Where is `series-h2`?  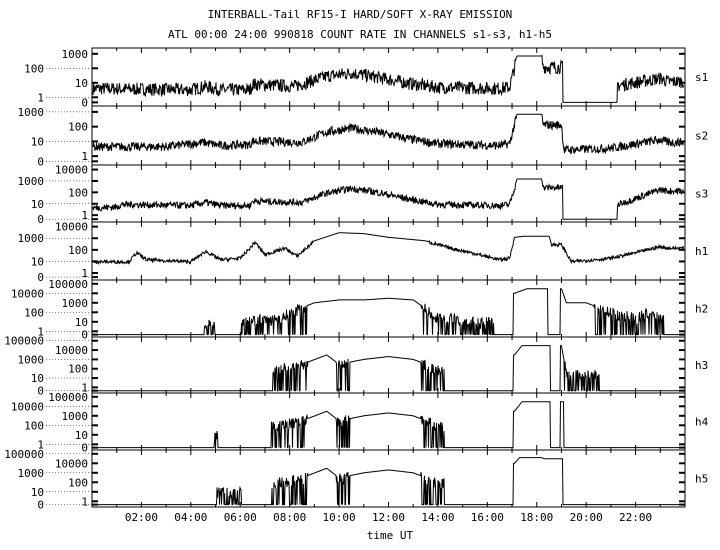 series-h2 is located at coordinates (388, 312).